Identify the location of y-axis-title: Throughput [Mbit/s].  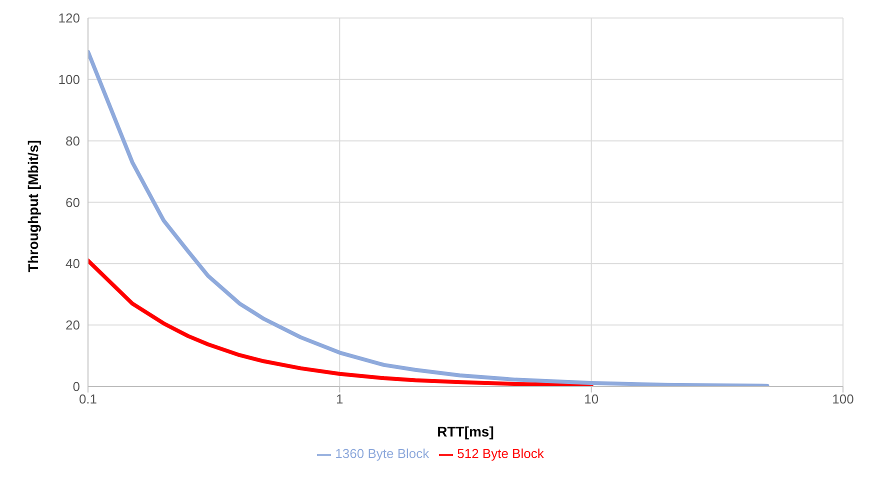
(32, 206).